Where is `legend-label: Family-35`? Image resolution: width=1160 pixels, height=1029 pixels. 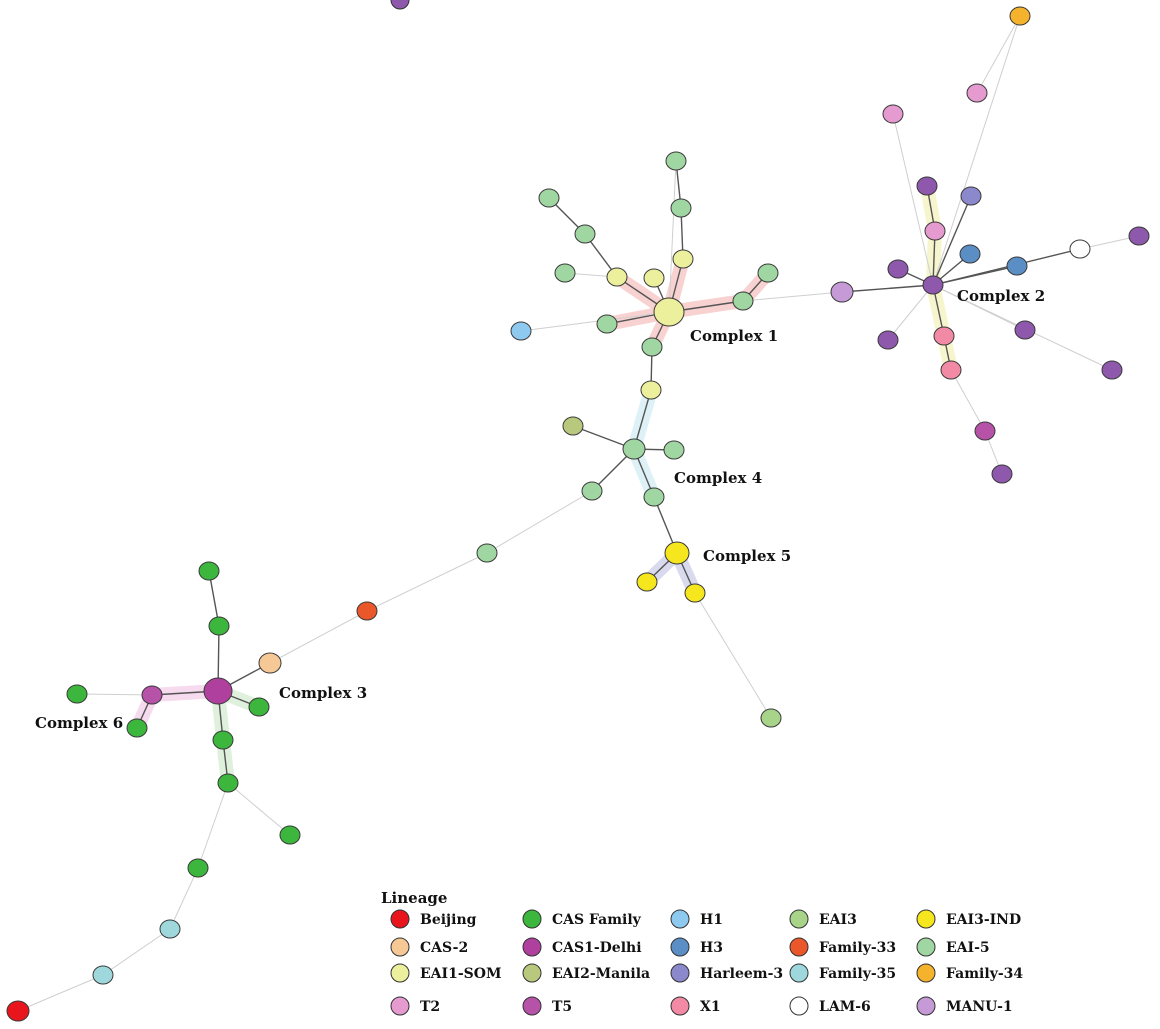
legend-label: Family-35 is located at coordinates (857, 974).